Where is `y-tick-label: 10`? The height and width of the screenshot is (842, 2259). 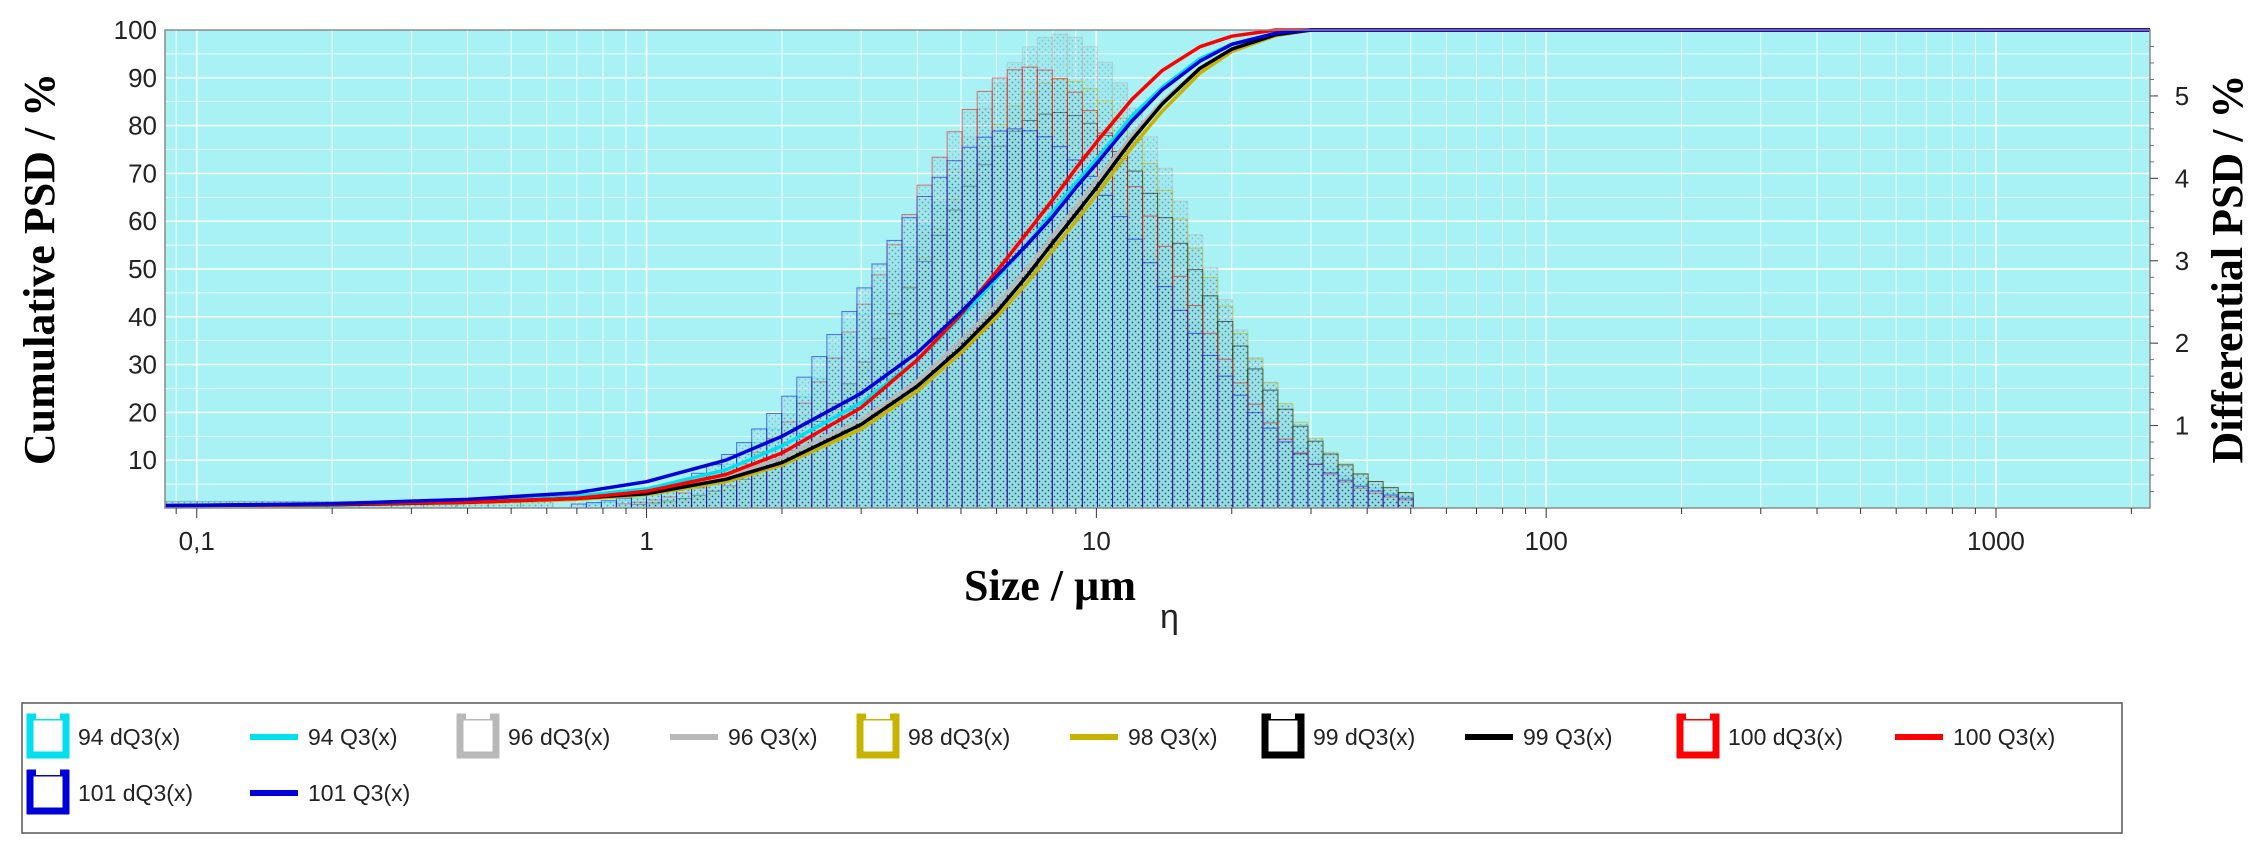 y-tick-label: 10 is located at coordinates (142, 460).